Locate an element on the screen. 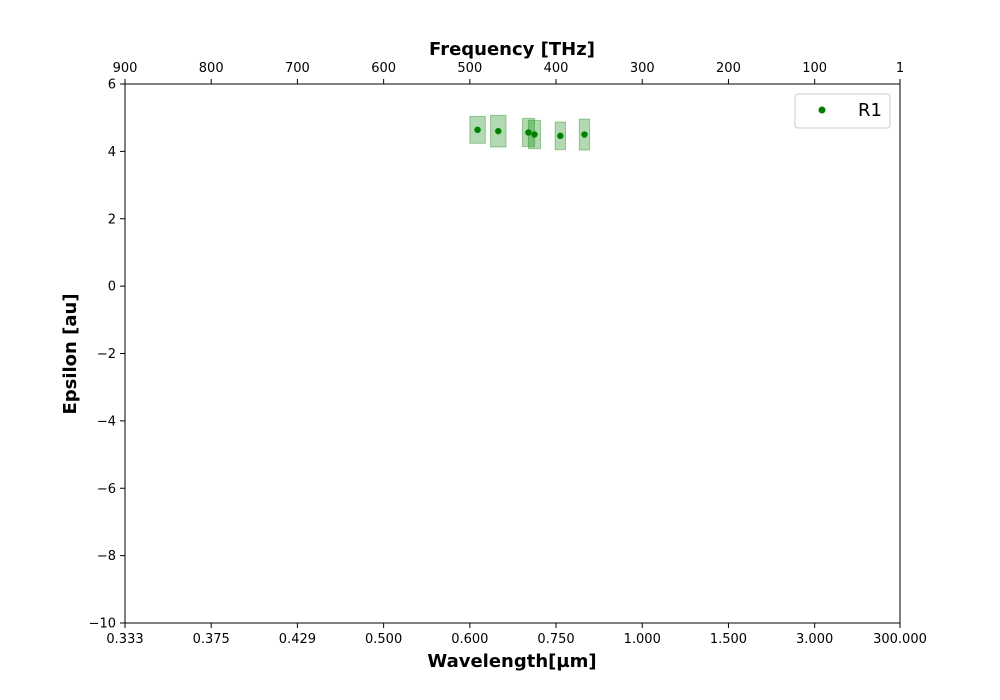 The height and width of the screenshot is (700, 1000). top-tick-label: 800 is located at coordinates (211, 68).